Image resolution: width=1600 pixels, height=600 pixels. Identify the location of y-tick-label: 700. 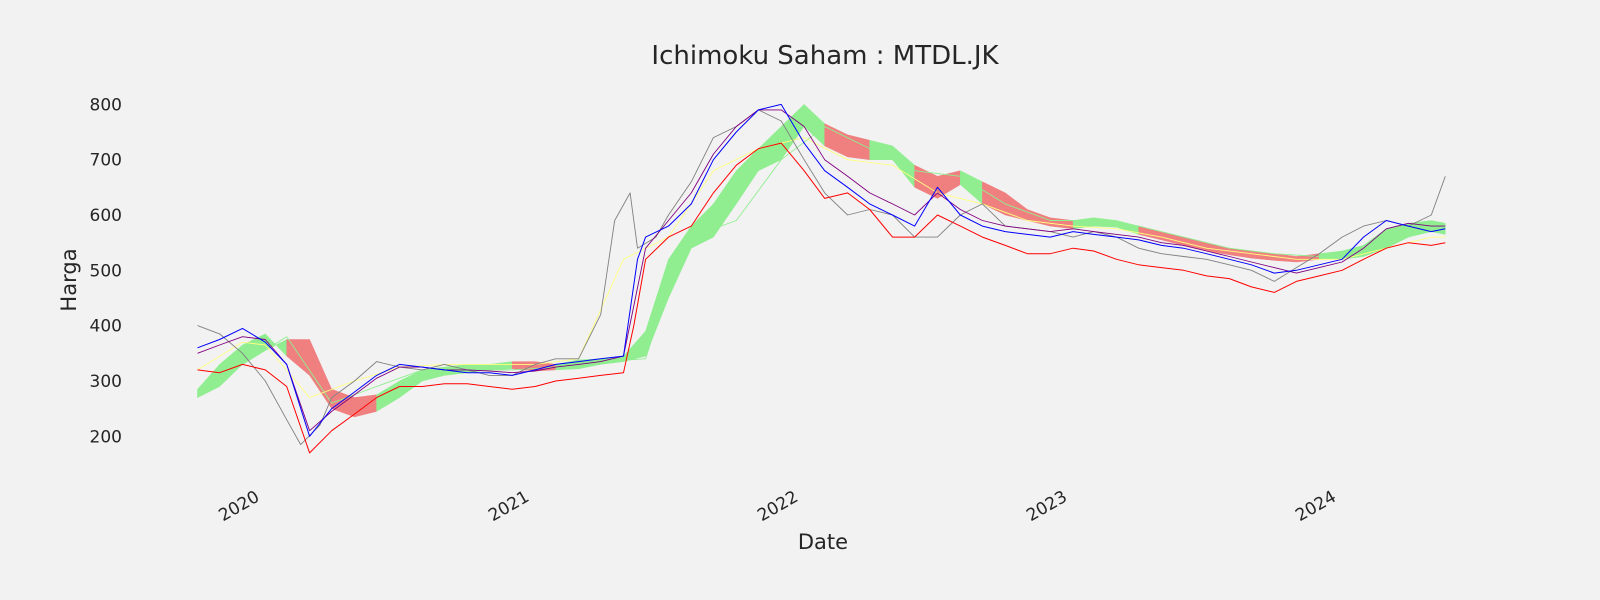
(106, 161).